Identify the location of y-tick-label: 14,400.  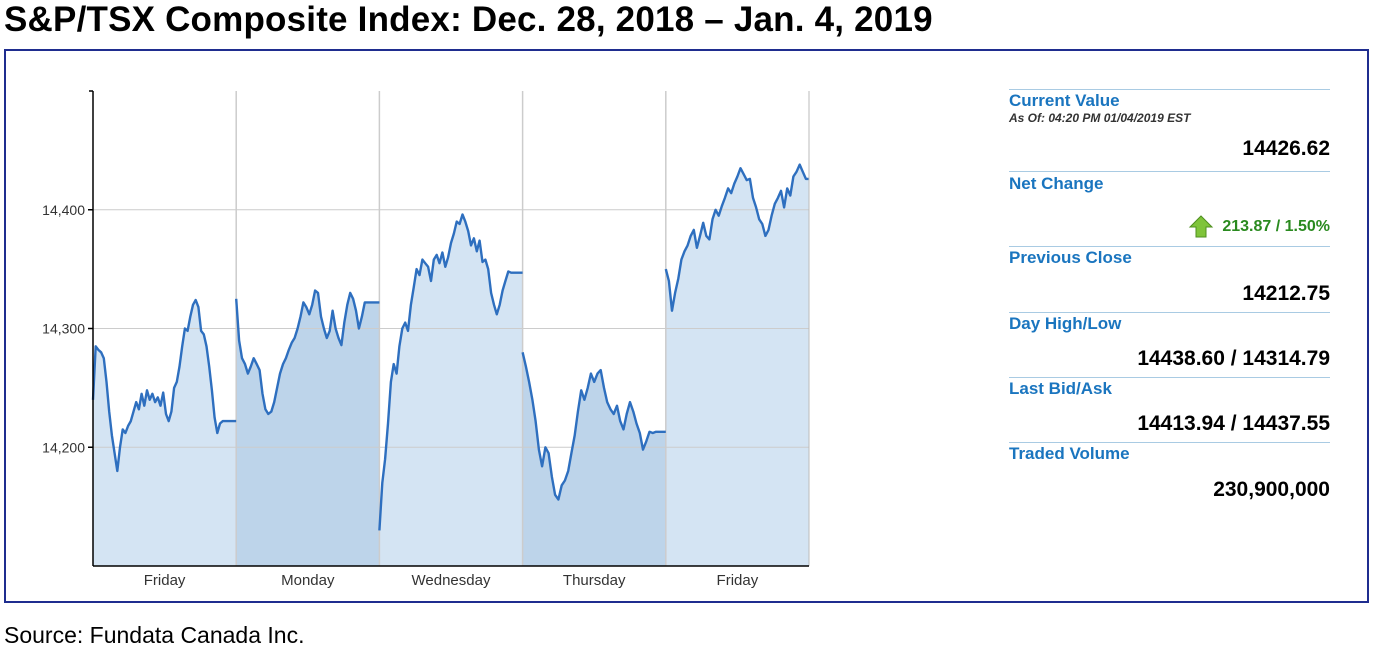
(63, 210).